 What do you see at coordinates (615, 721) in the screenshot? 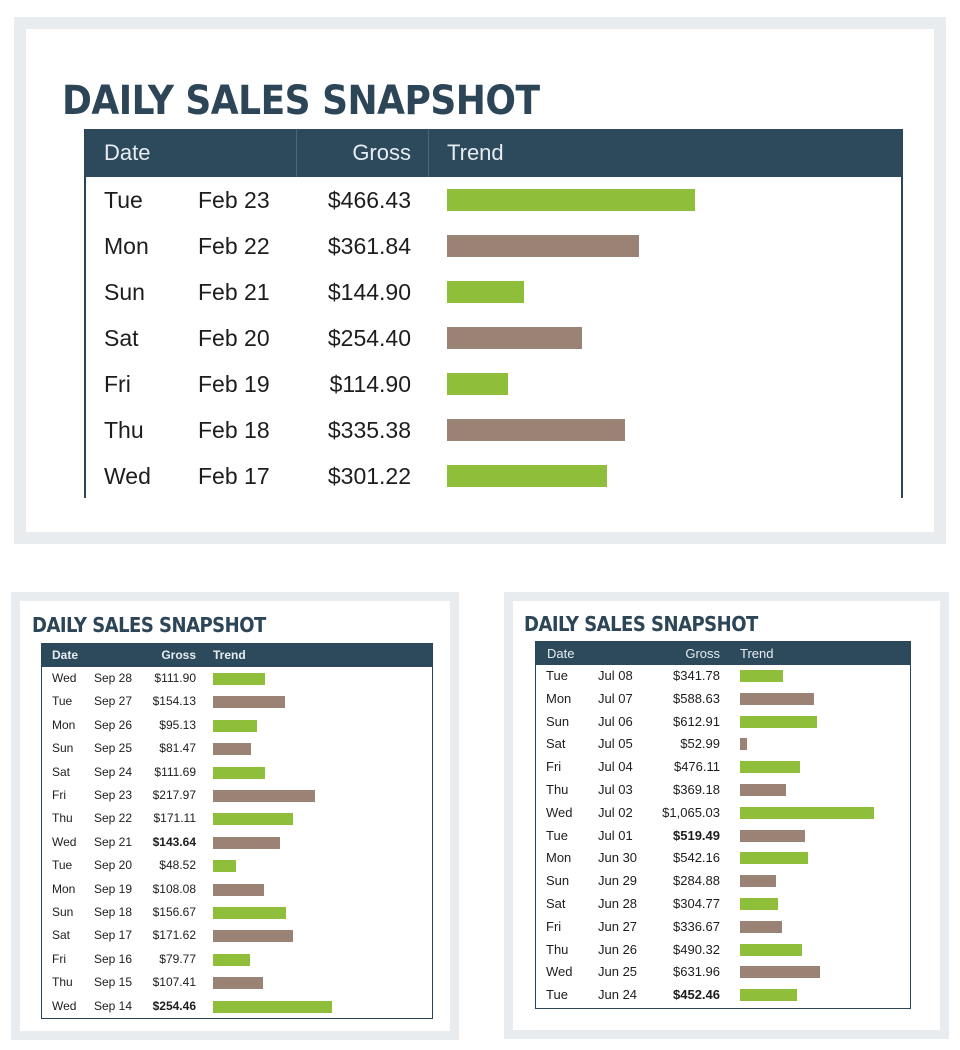
I see `date-cell: Jul 06` at bounding box center [615, 721].